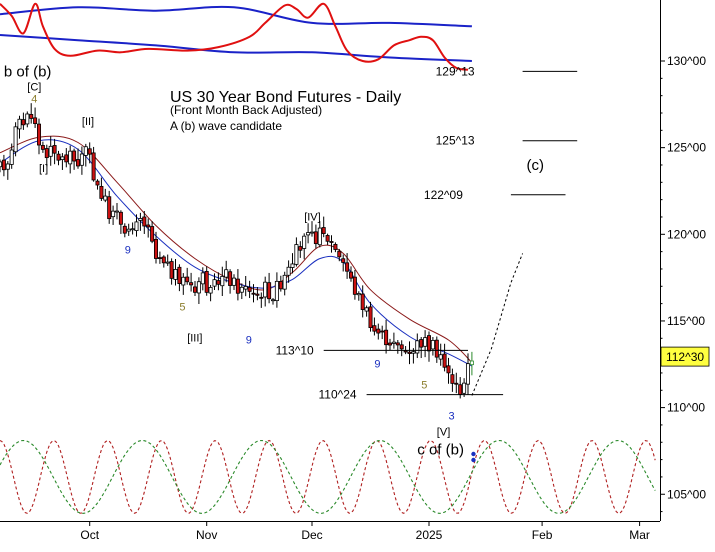  I want to click on indicator-band-lower, so click(236, 48).